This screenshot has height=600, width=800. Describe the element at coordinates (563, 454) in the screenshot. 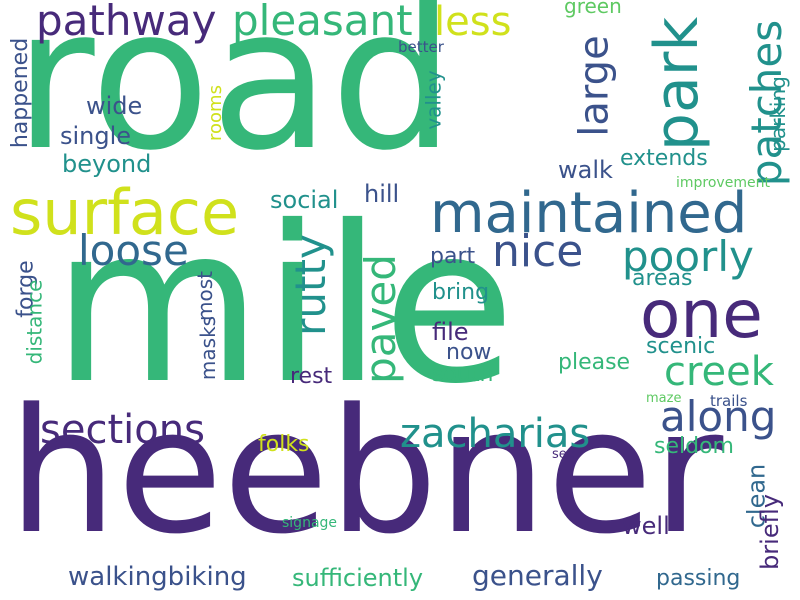

I see `word-see: see` at that location.